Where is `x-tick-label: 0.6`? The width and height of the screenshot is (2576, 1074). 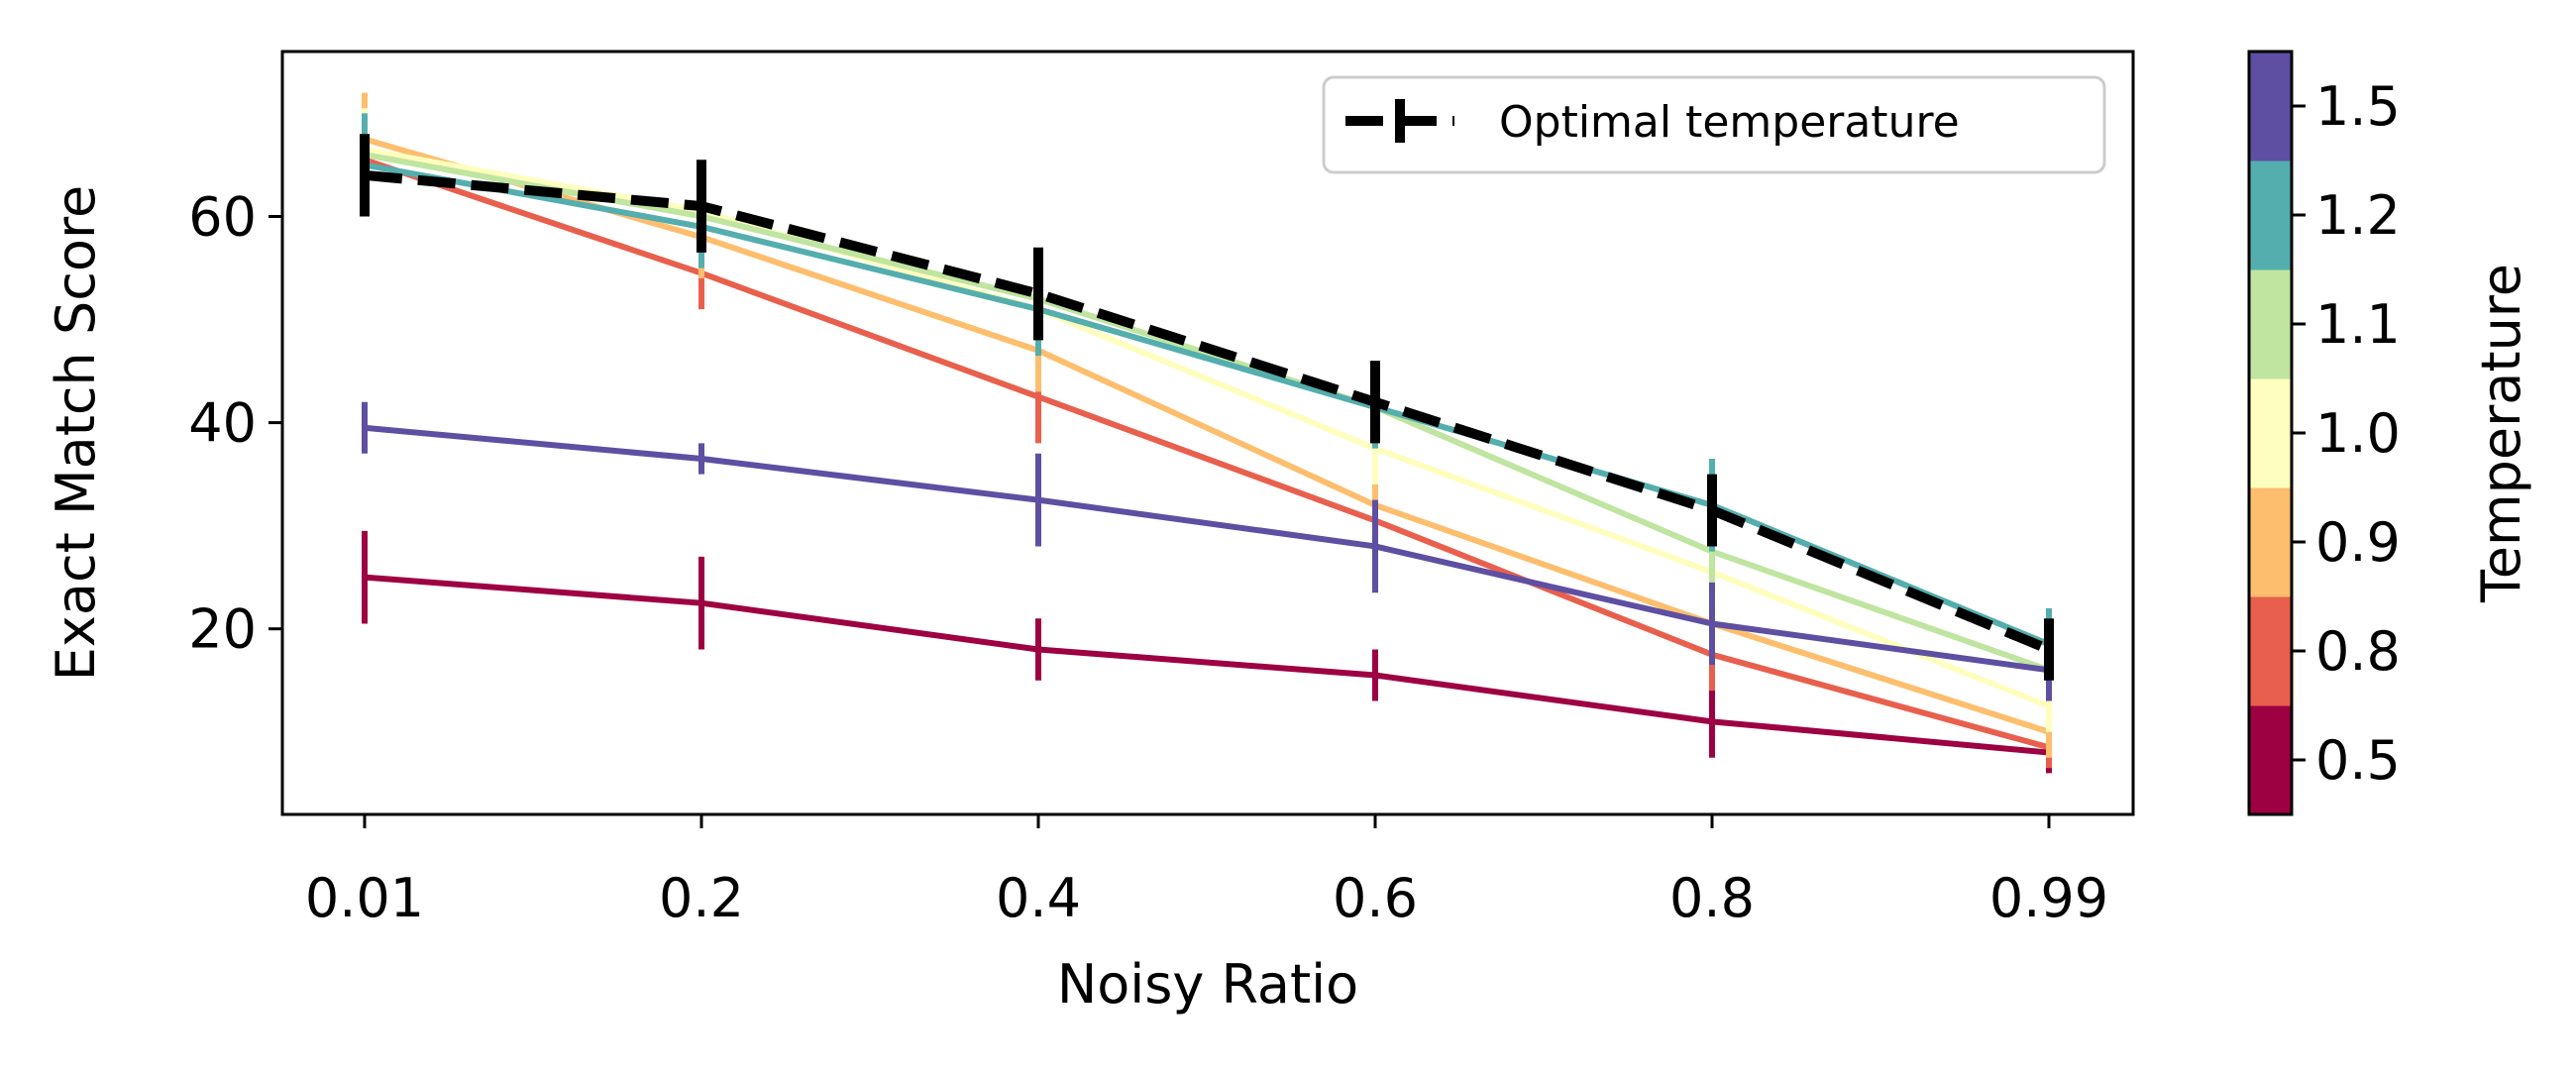
x-tick-label: 0.6 is located at coordinates (1375, 898).